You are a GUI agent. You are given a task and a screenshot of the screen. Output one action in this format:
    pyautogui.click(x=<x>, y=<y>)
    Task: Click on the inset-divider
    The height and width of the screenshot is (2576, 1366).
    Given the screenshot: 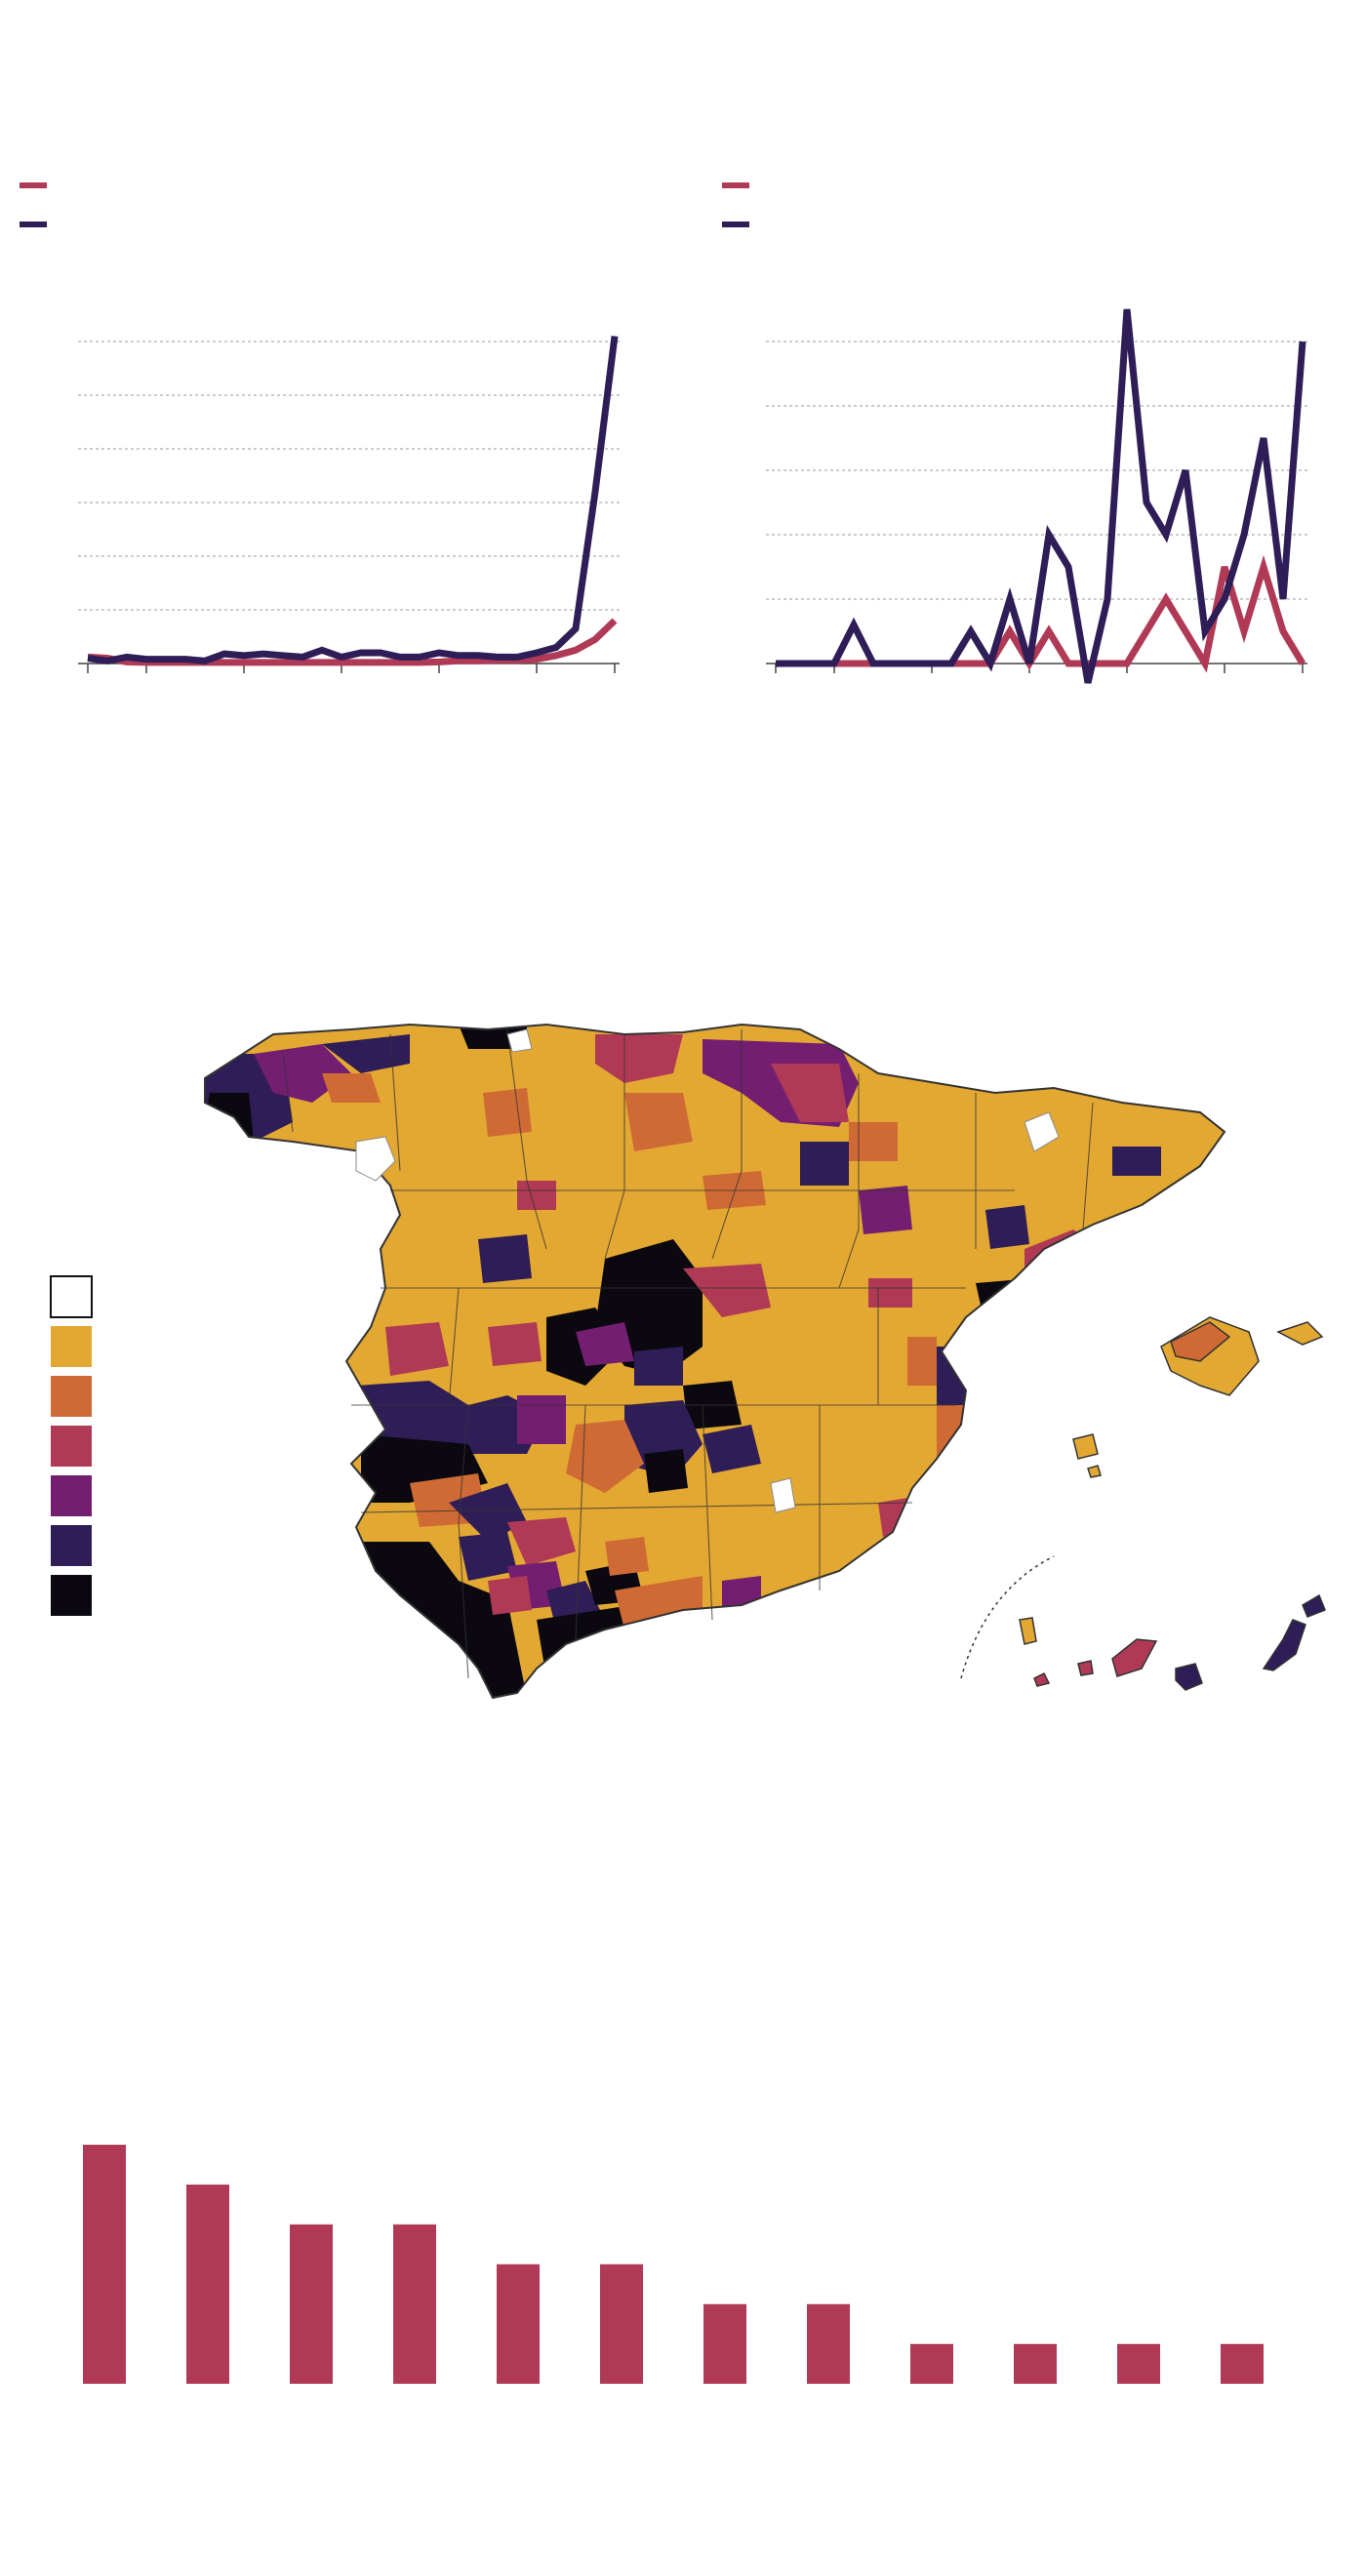 What is the action you would take?
    pyautogui.click(x=1007, y=1617)
    